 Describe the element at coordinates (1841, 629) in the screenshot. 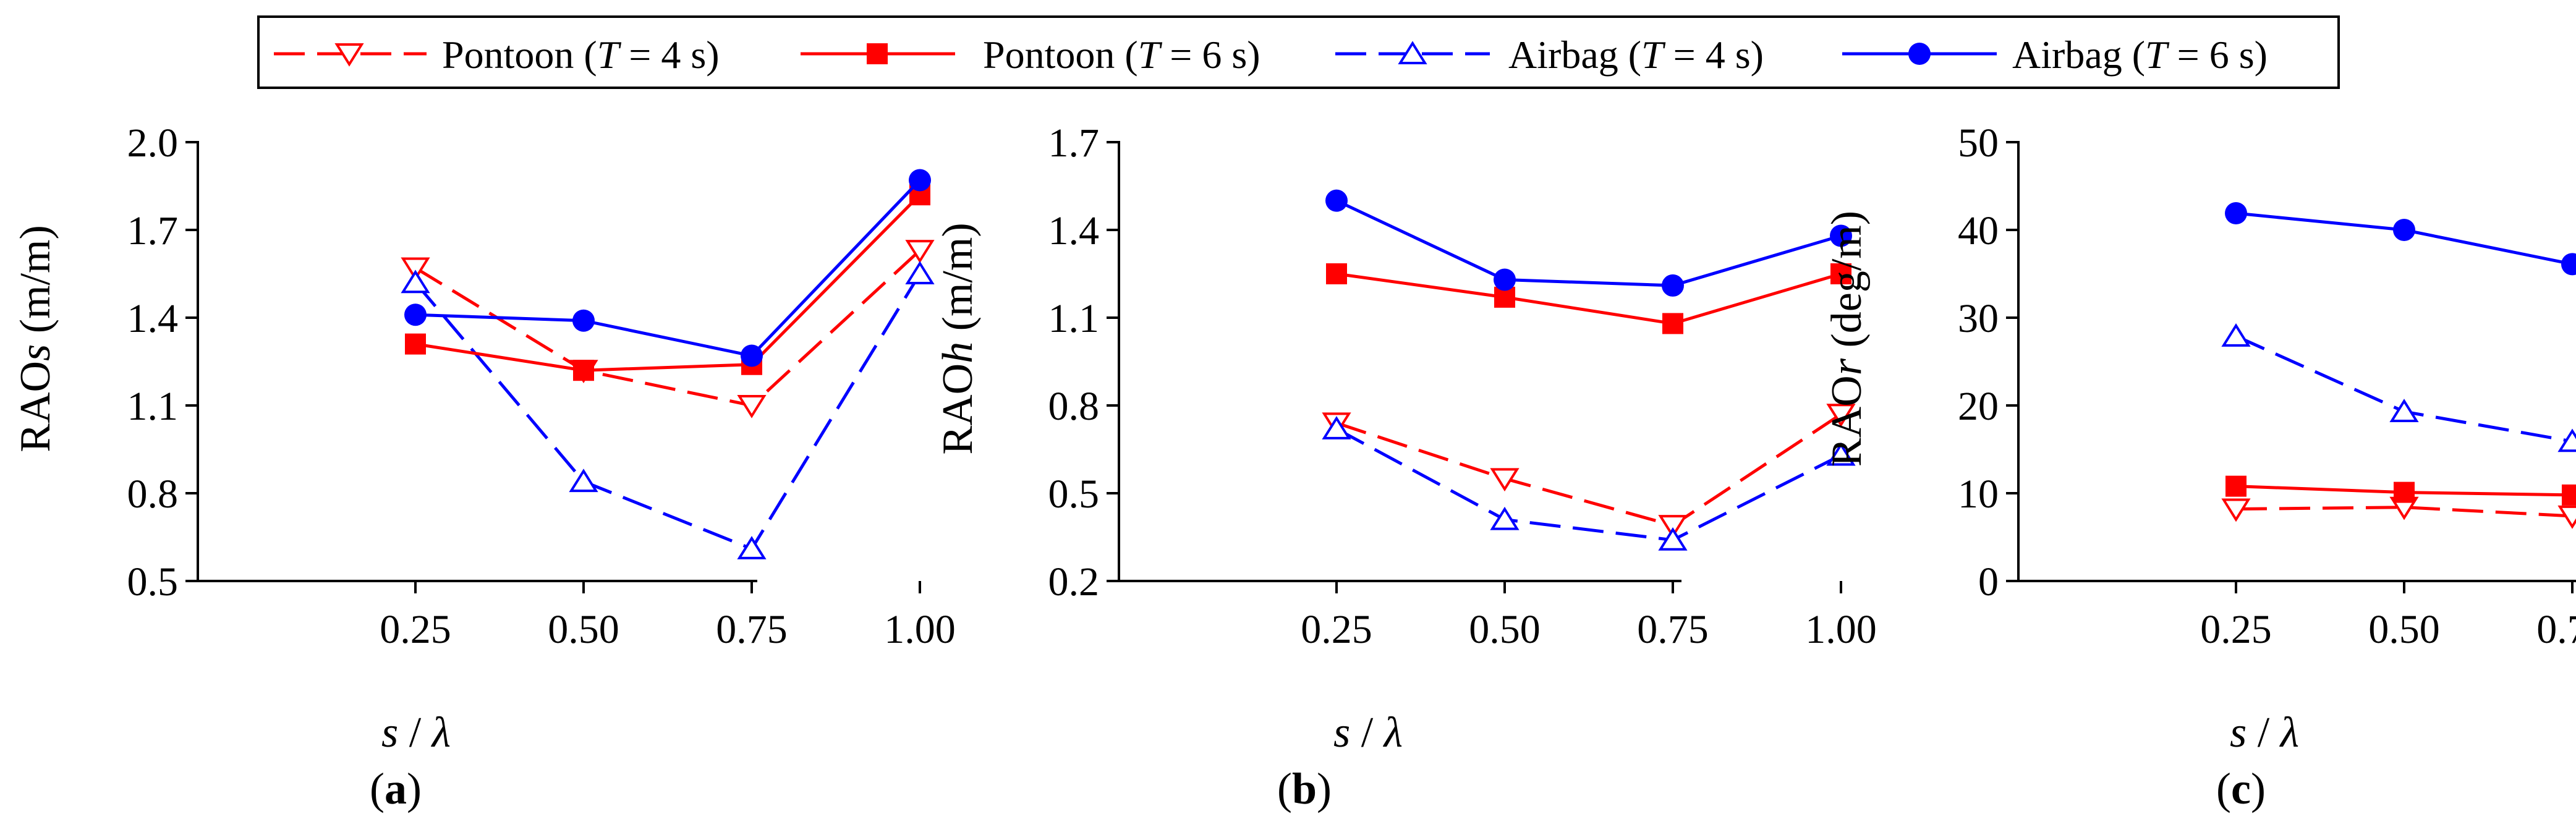

I see `x-tick-label: 1.00` at that location.